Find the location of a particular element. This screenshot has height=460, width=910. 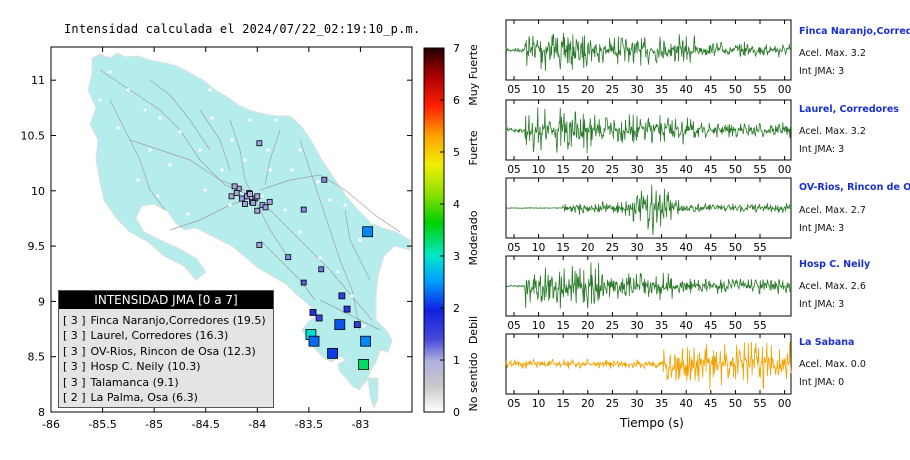

wave-x-tick-label: 50 is located at coordinates (735, 90).